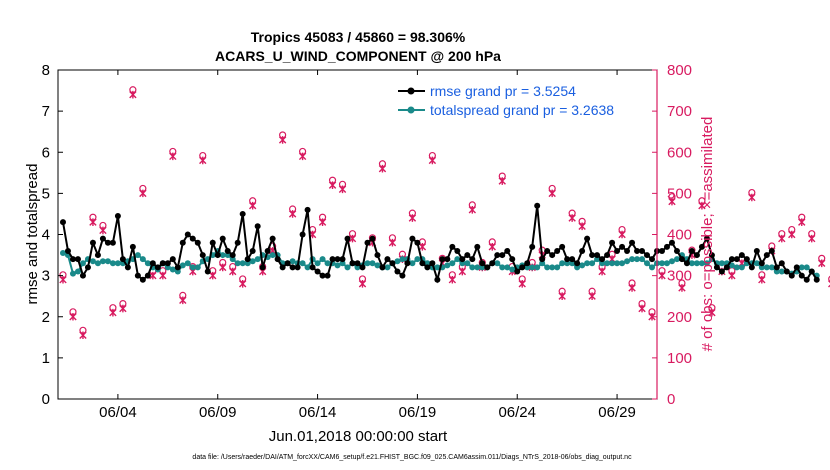  I want to click on y-left-tick-label: 3, so click(46, 276).